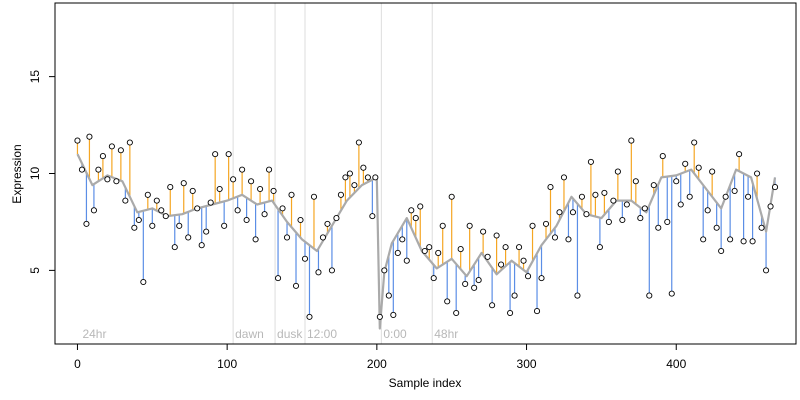 Image resolution: width=800 pixels, height=400 pixels. Describe the element at coordinates (270, 334) in the screenshot. I see `time-annotations: dawn dusk 12:00 0:00 48hr 24hr` at that location.